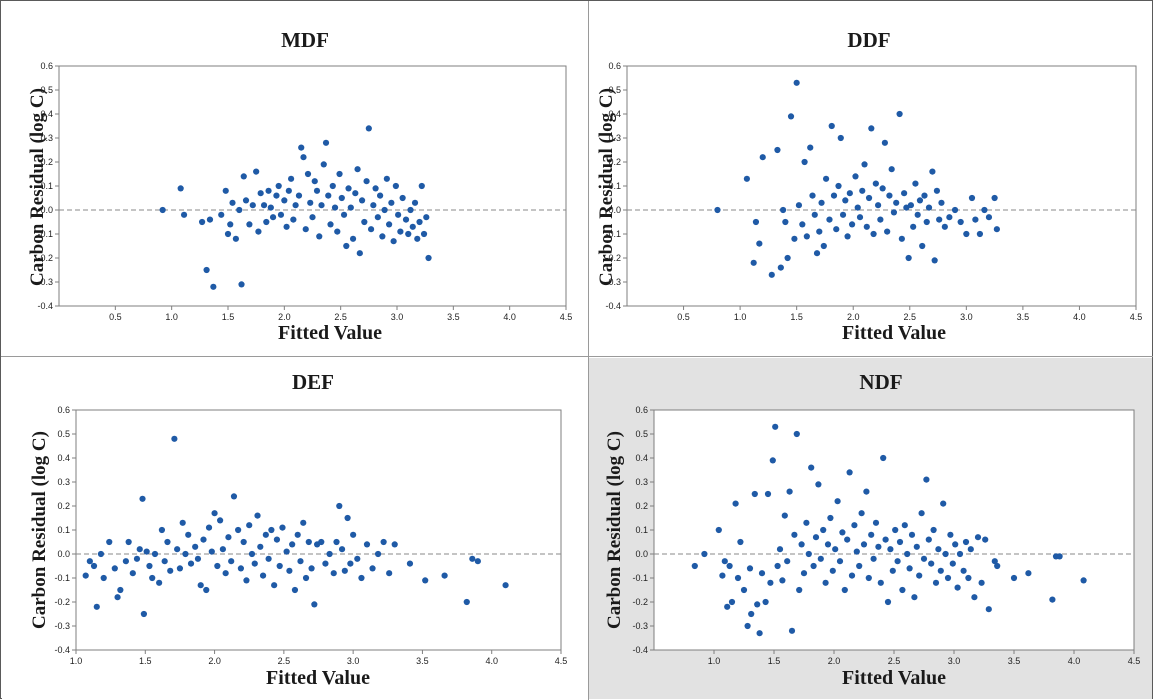 This screenshot has width=1153, height=700. Describe the element at coordinates (614, 90) in the screenshot. I see `ddf-y-tick-label: 0.5` at that location.